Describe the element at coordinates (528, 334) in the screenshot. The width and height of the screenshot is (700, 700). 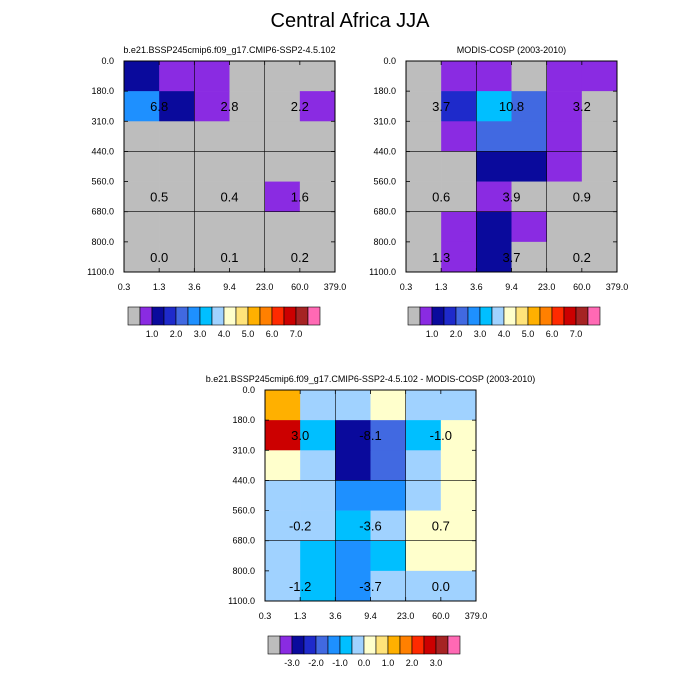
I see `colorbar-label: 5.0` at that location.